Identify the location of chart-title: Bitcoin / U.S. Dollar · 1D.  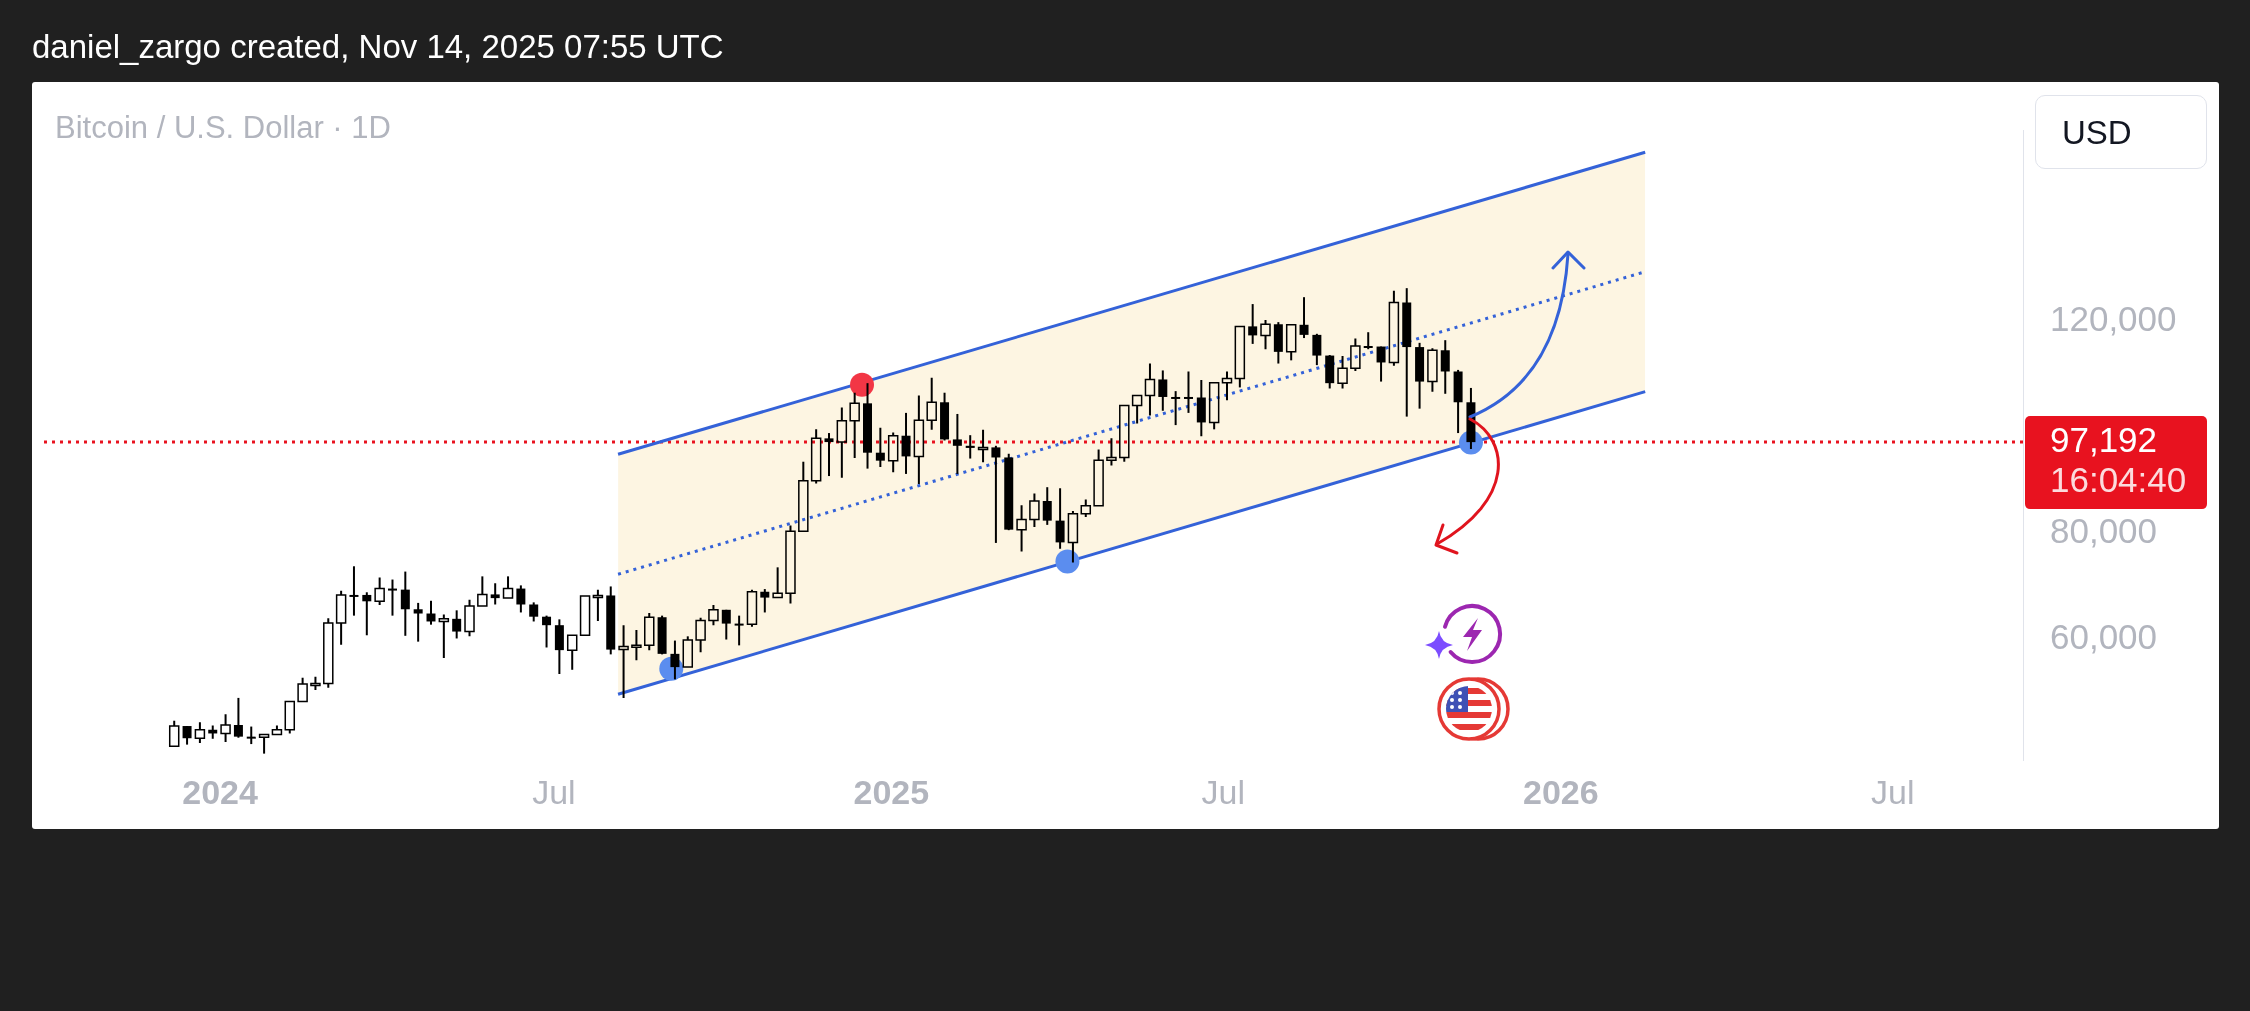
(223, 128).